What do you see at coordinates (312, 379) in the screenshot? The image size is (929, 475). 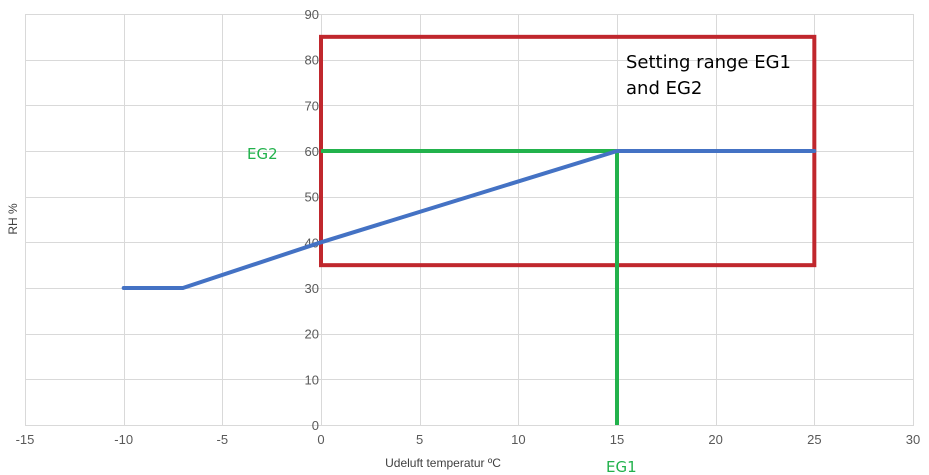 I see `y-tick-label: 10` at bounding box center [312, 379].